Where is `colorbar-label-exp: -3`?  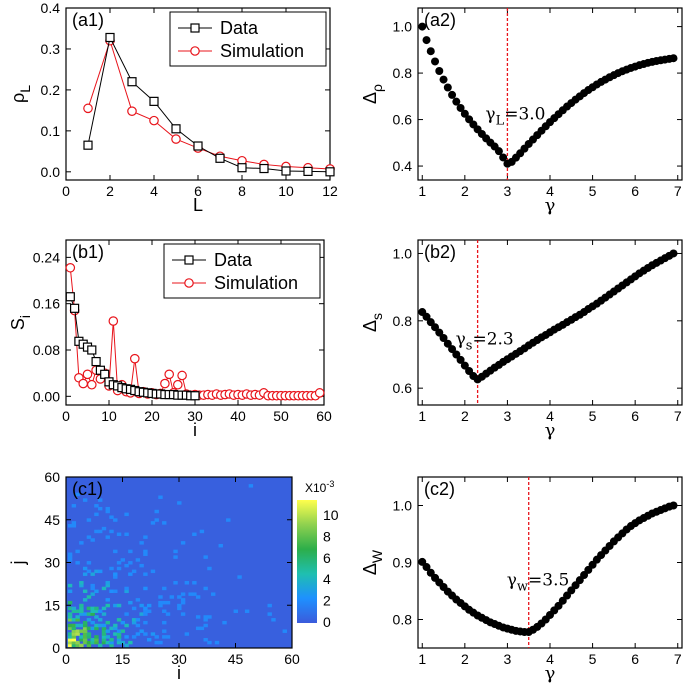
colorbar-label-exp: -3 is located at coordinates (330, 484).